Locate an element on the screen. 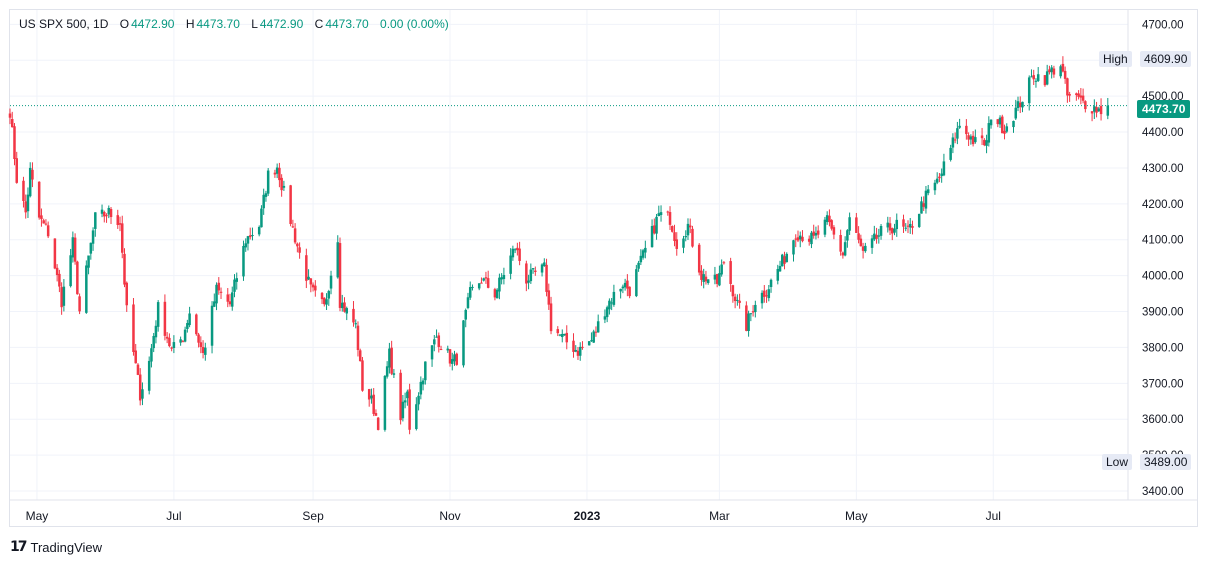  y-tick-label: 3600.00 is located at coordinates (1163, 420).